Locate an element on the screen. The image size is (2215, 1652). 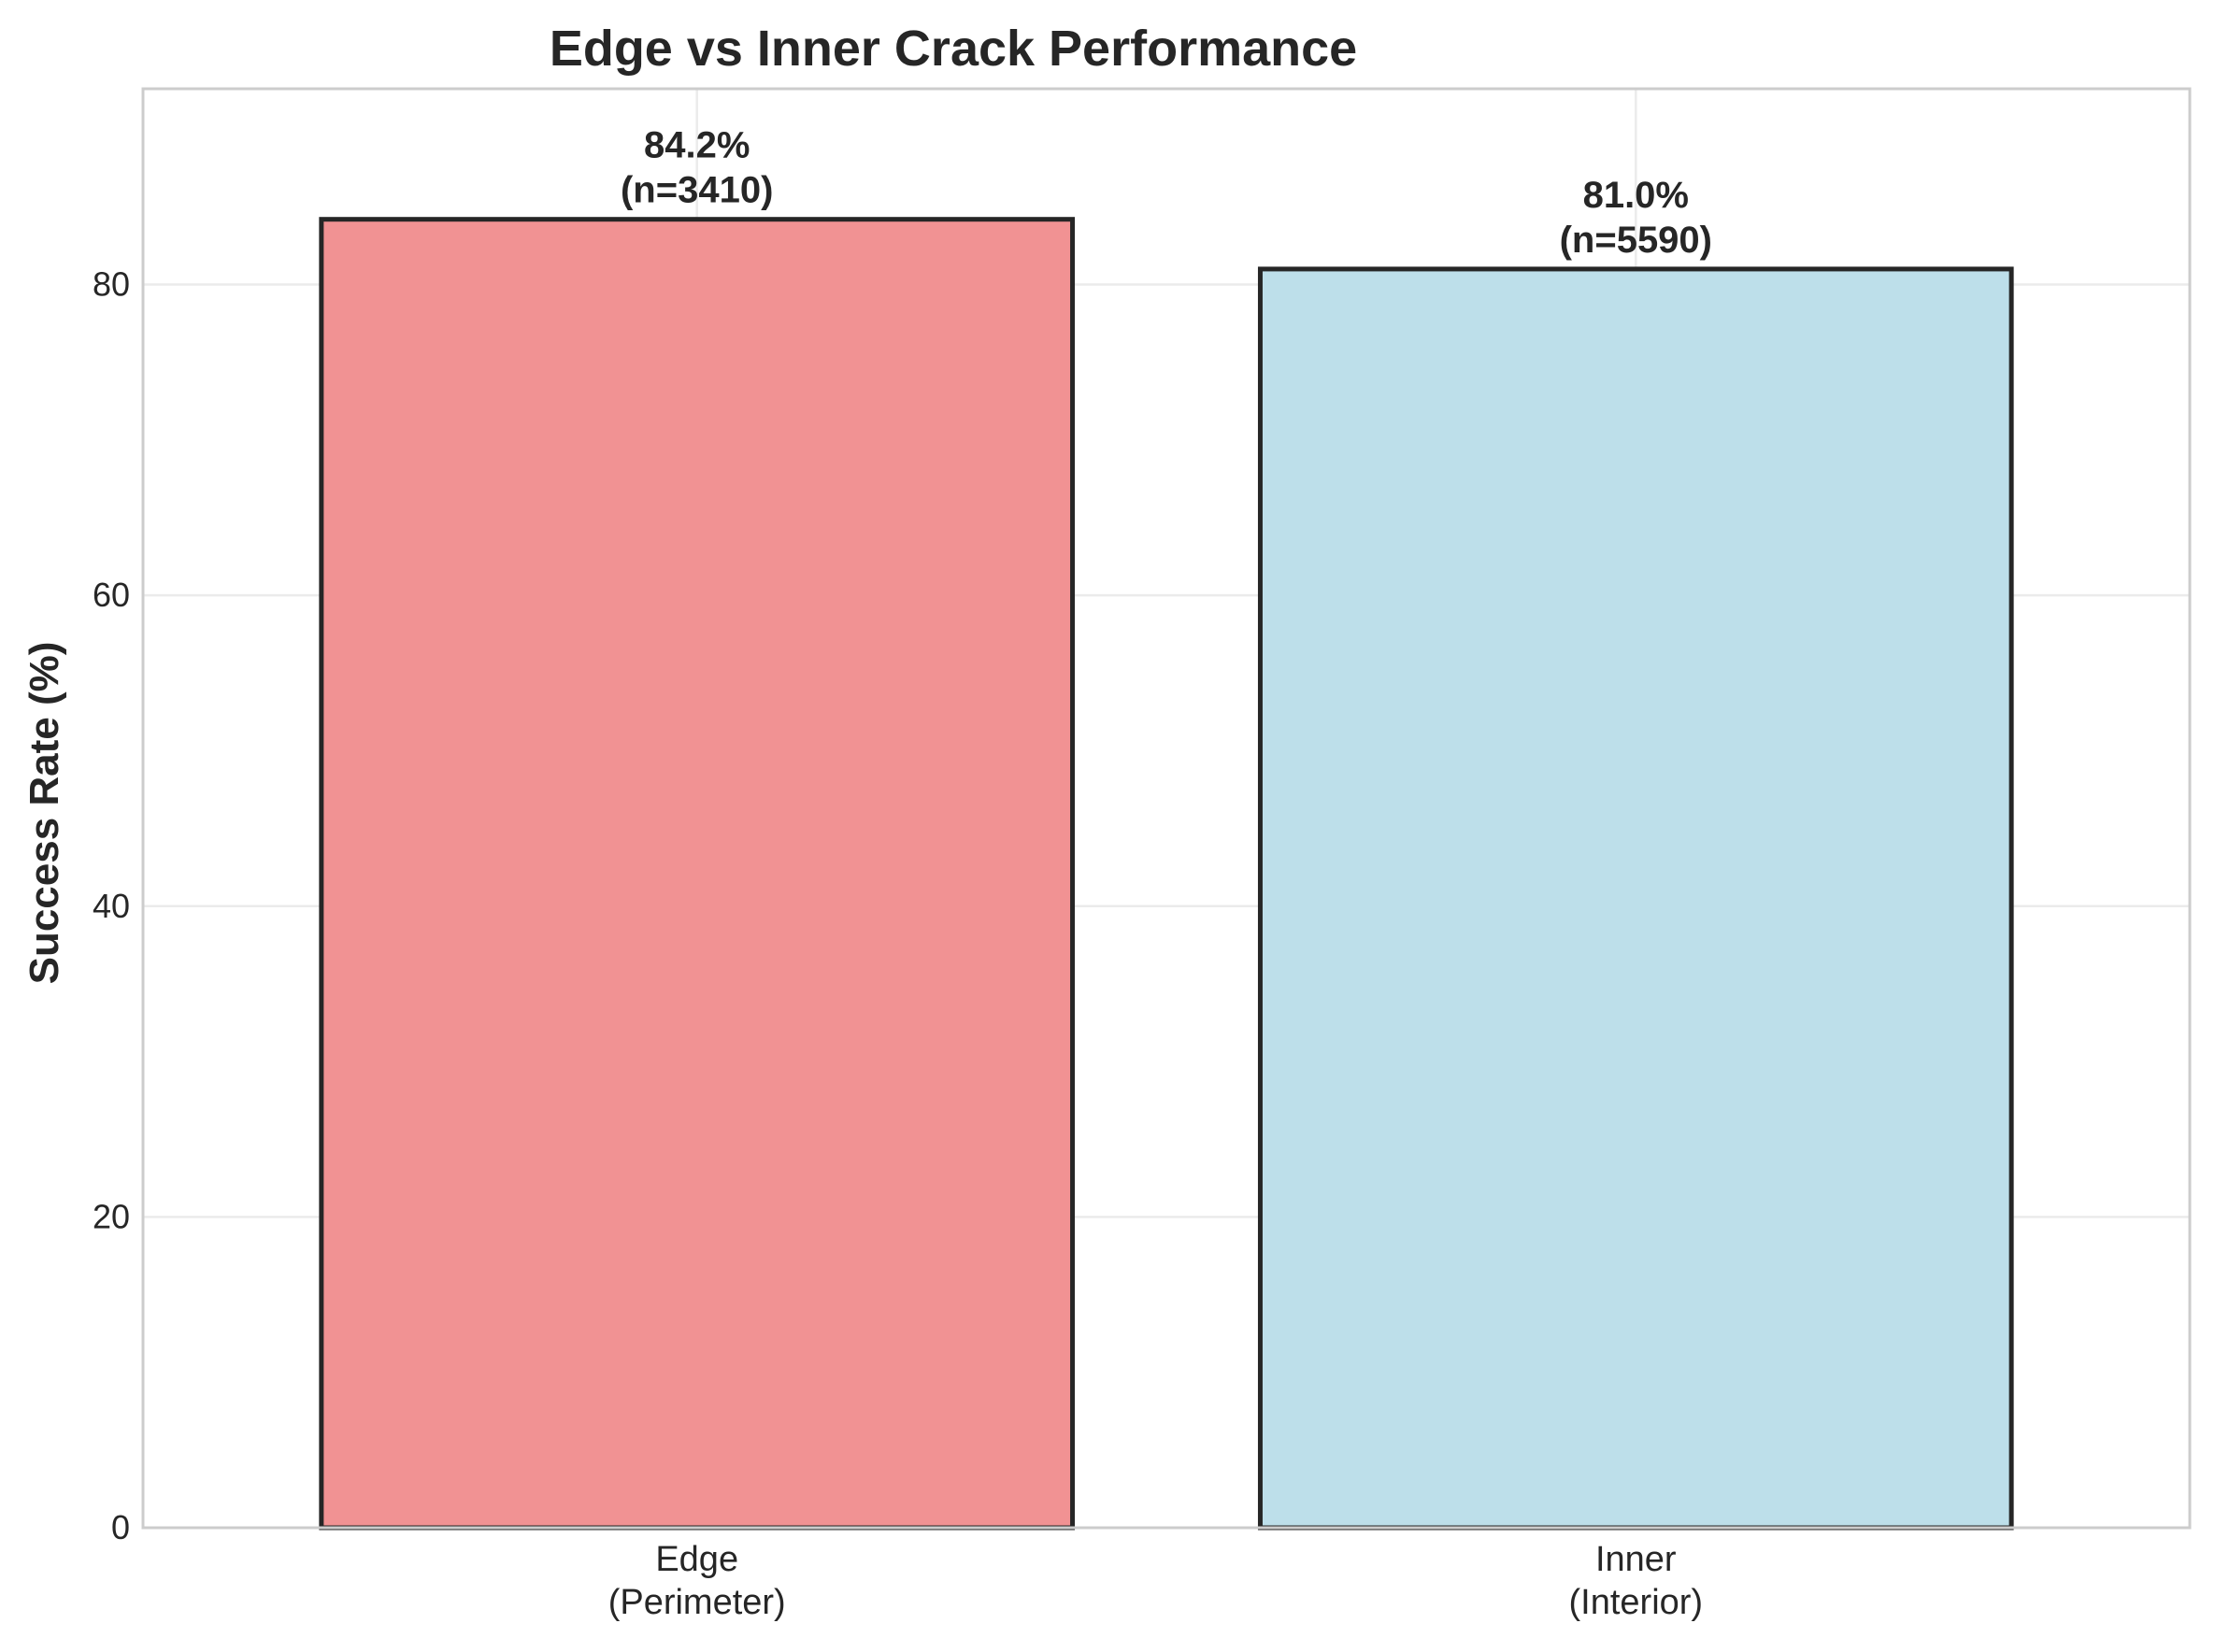
bar-value-label: (n=5590) is located at coordinates (1636, 240).